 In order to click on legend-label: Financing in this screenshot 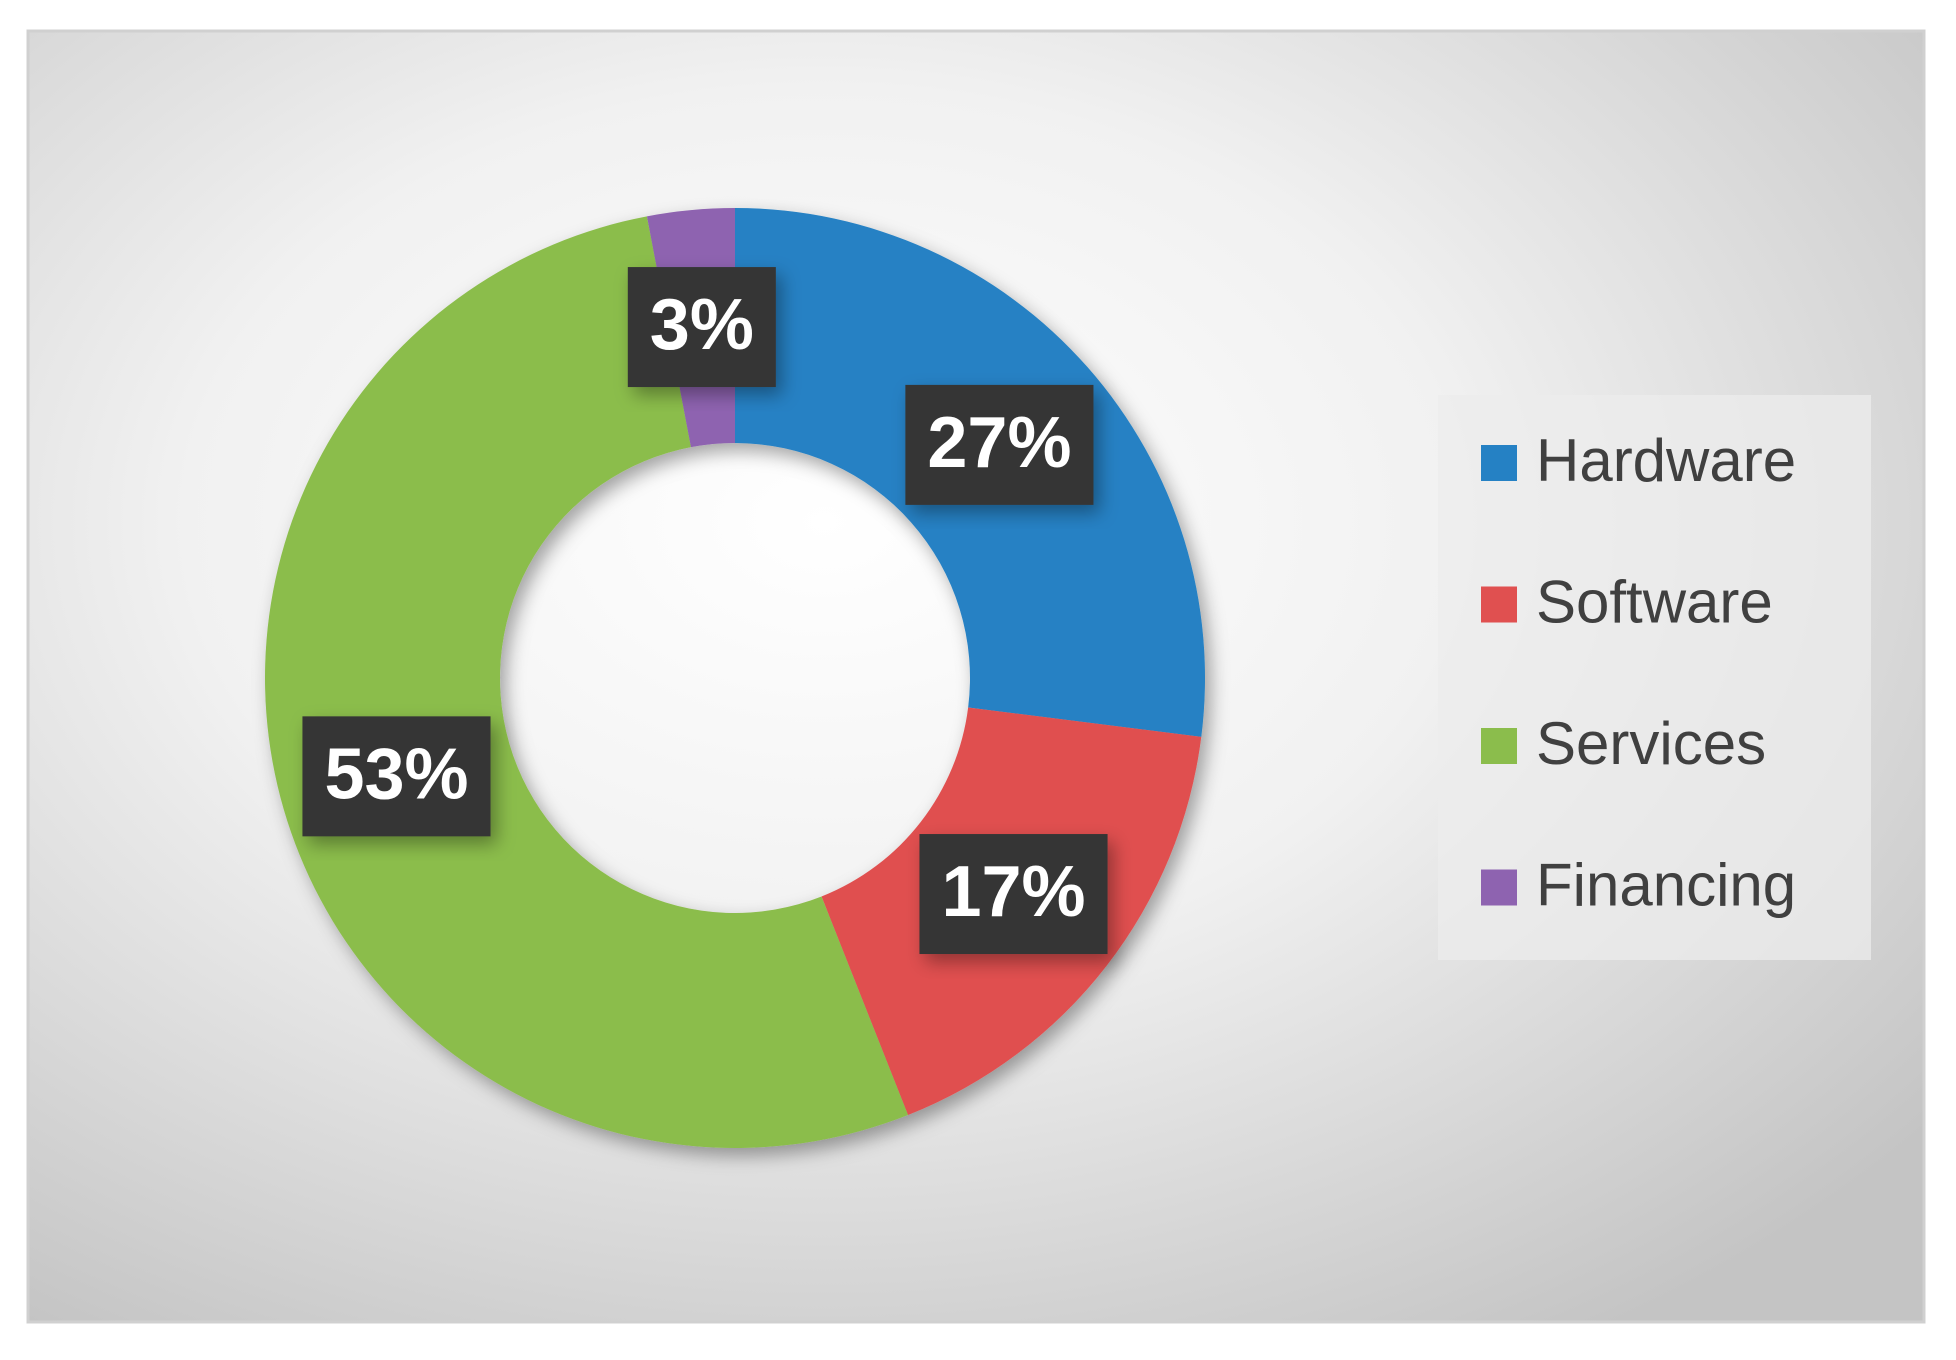, I will do `click(1666, 884)`.